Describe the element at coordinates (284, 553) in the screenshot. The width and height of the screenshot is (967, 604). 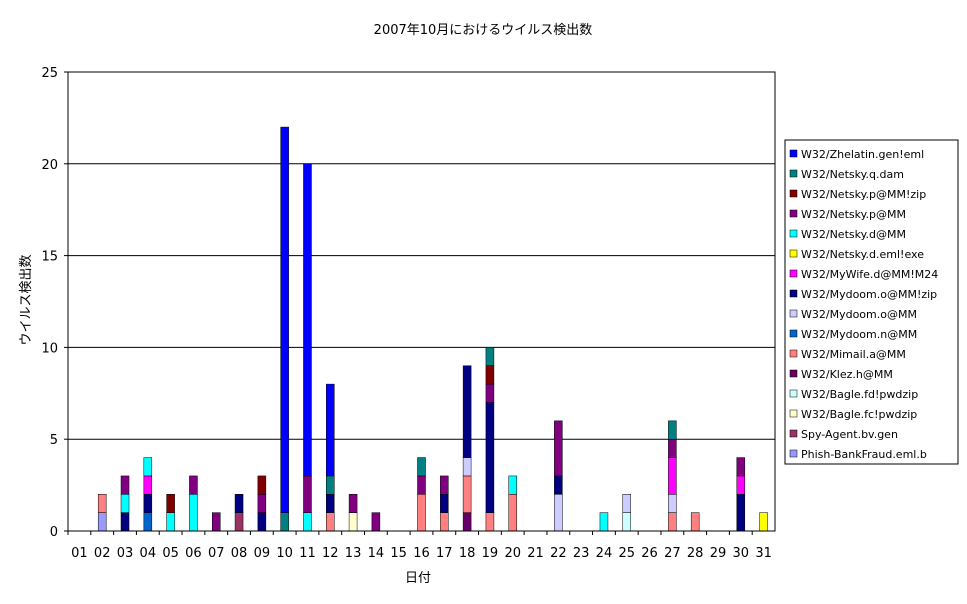
I see `x-tick-label: 10` at that location.